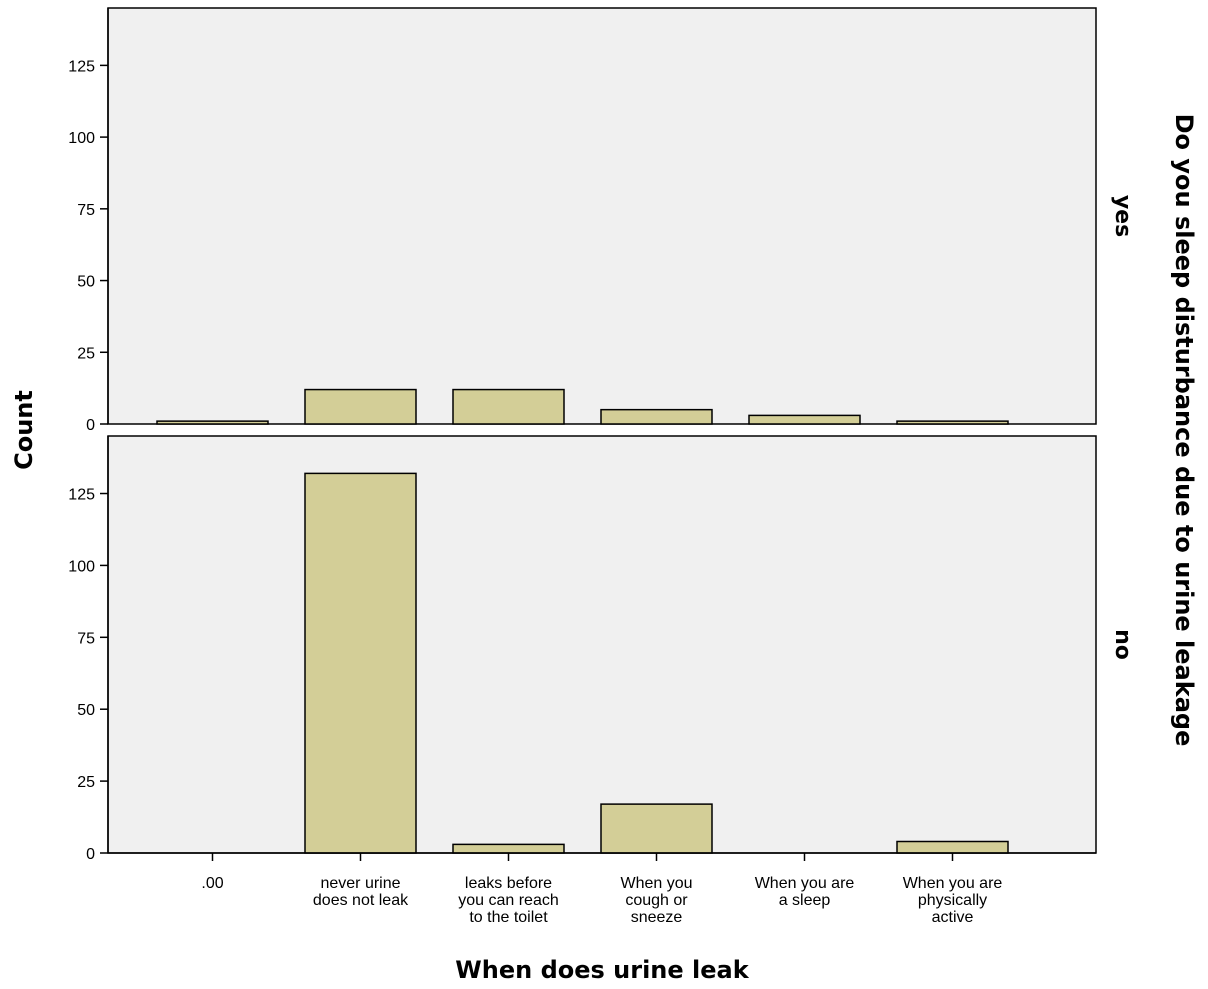  Describe the element at coordinates (361, 900) in the screenshot. I see `x-tick-label-line: does not leak` at that location.